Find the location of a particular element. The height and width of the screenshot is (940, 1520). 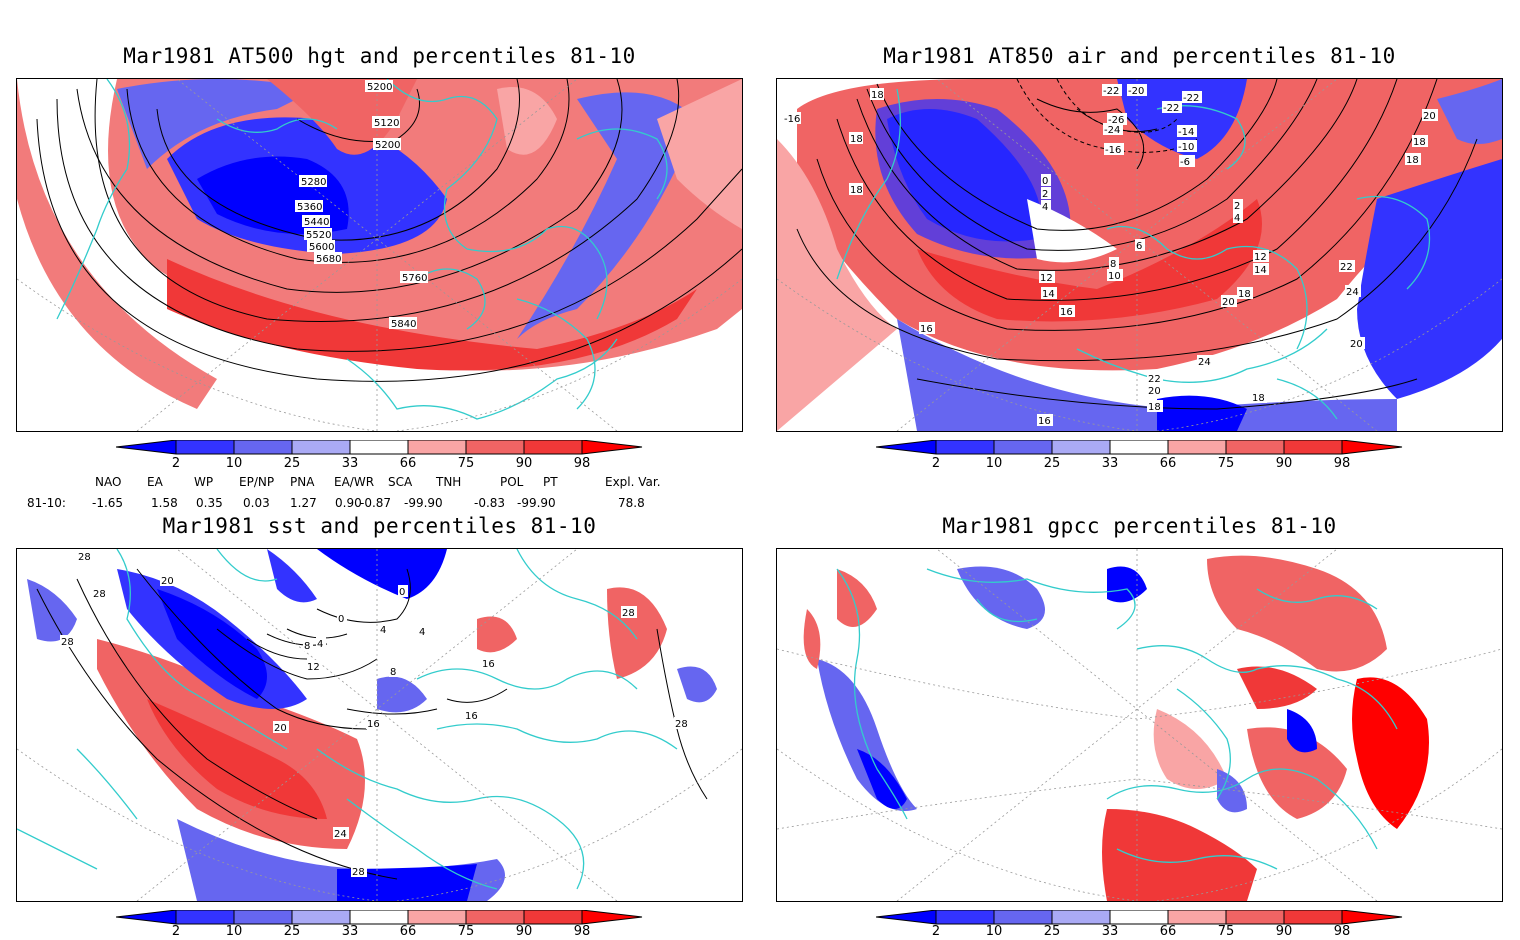

contour-label: 5280 is located at coordinates (313, 182).